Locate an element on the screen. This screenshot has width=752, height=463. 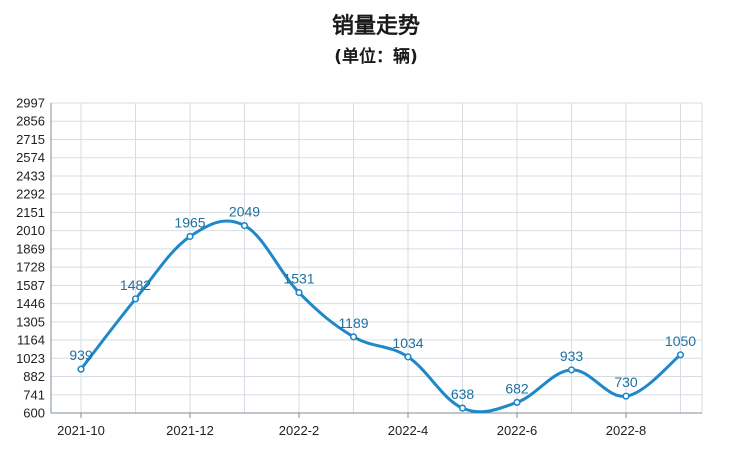
x-tick-label: 2022-4 is located at coordinates (408, 430).